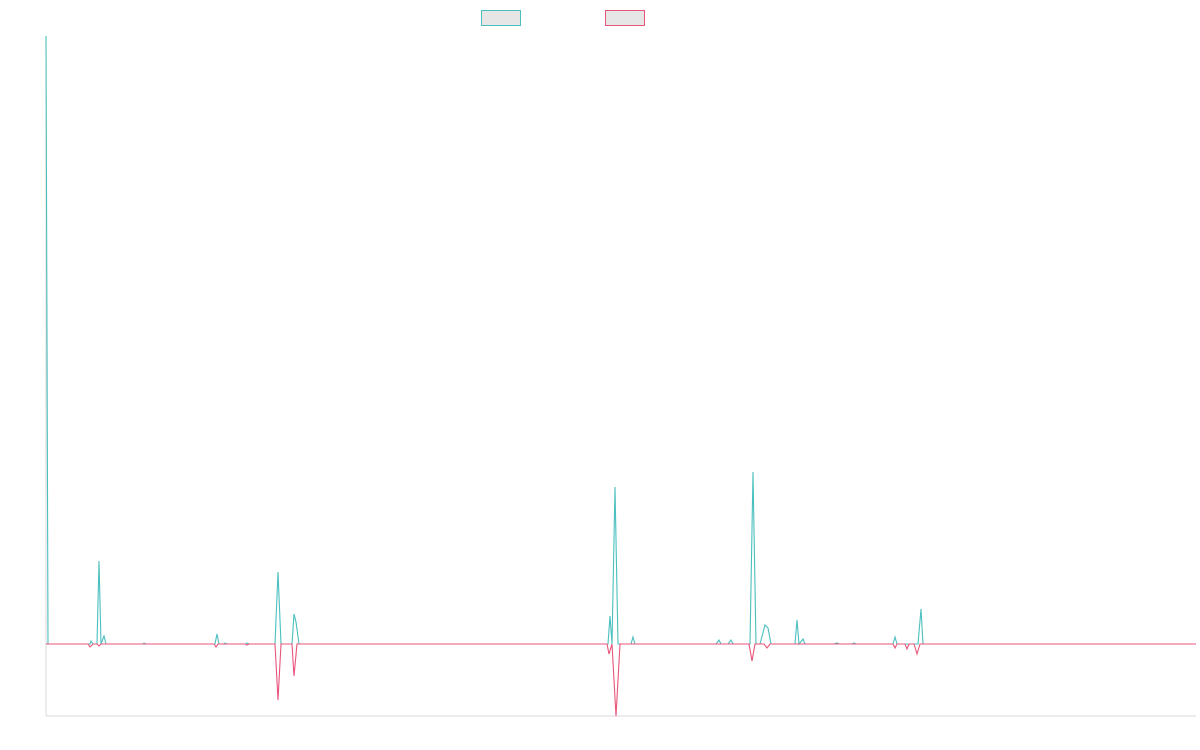 Image resolution: width=1200 pixels, height=750 pixels. Describe the element at coordinates (563, 18) in the screenshot. I see `legend` at that location.